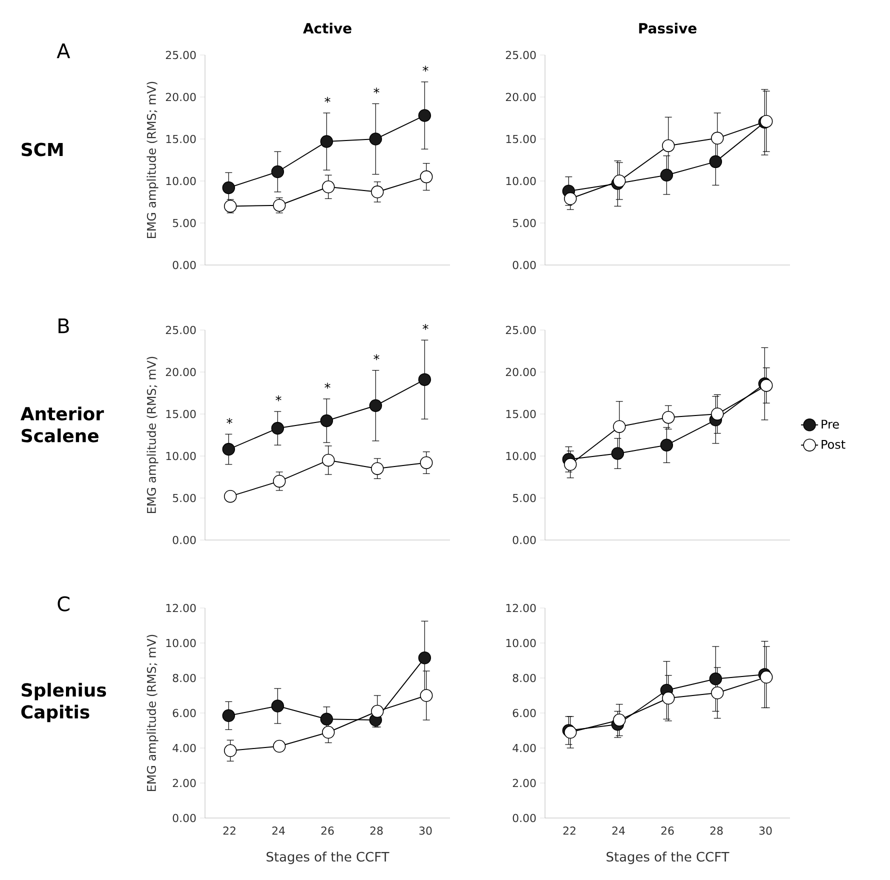 The image size is (890, 880). I want to click on text: SCM, so click(42, 149).